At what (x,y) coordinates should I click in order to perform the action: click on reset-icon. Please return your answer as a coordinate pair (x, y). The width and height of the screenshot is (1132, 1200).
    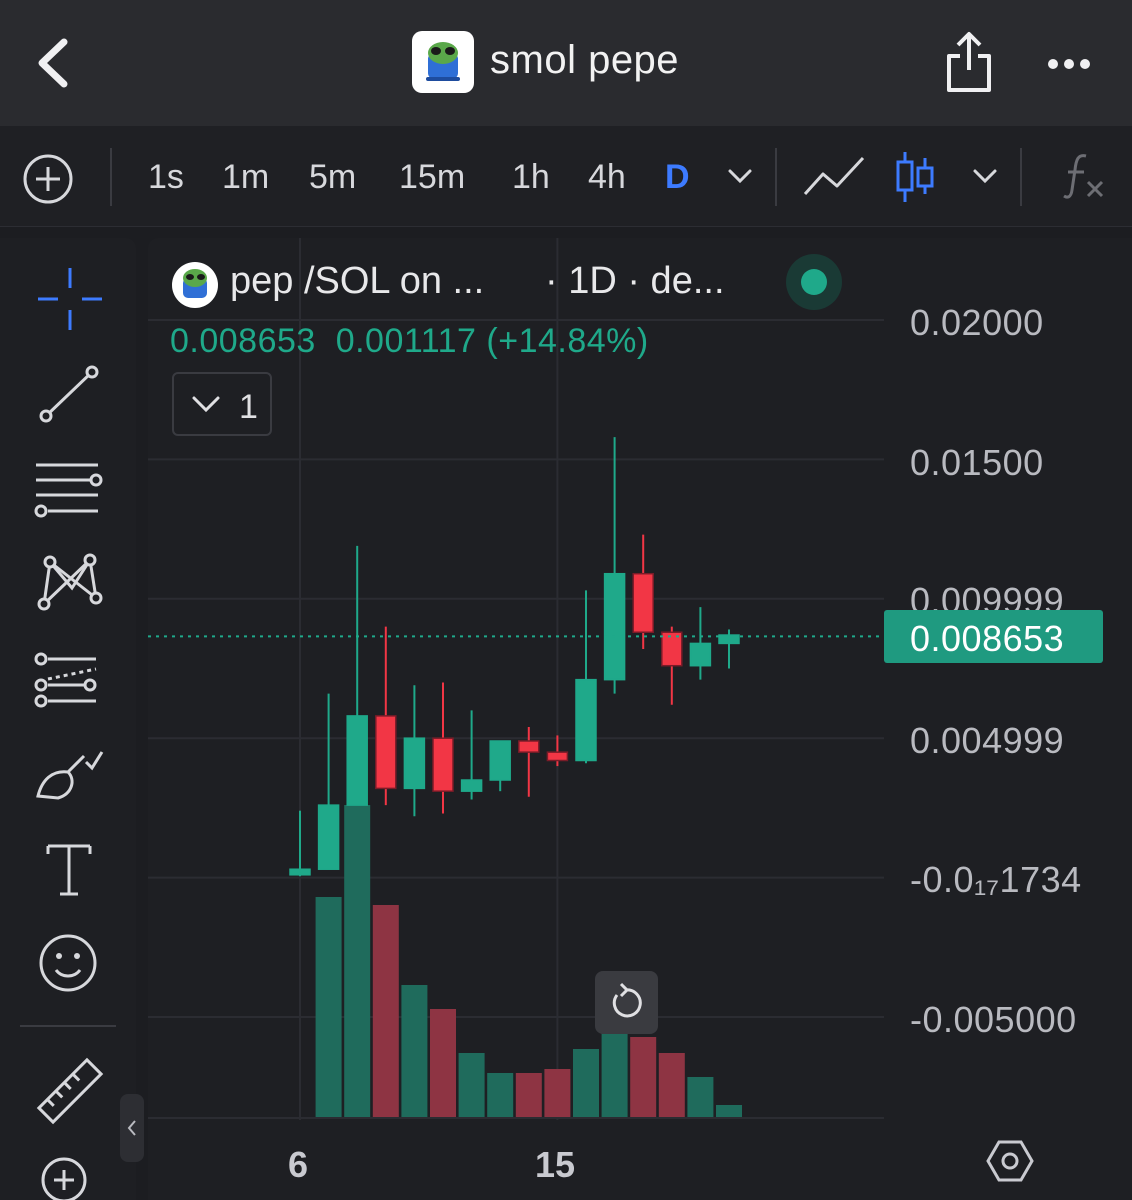
    Looking at the image, I should click on (627, 1000).